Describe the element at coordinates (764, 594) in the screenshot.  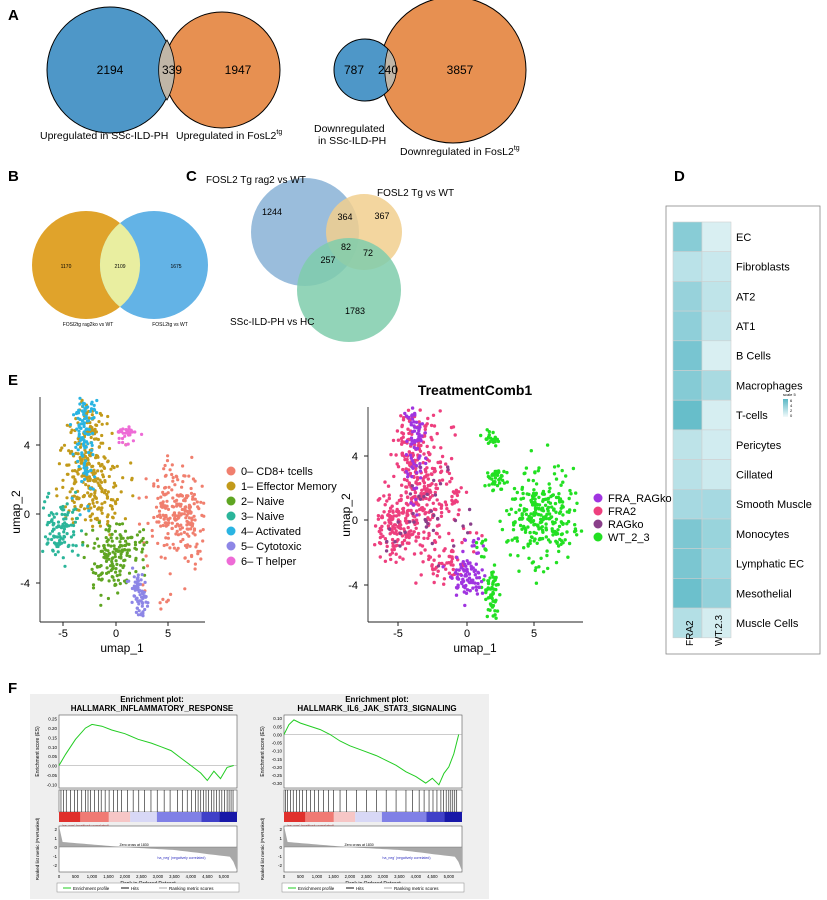
I see `heatmap-row-label: Mesothelial` at that location.